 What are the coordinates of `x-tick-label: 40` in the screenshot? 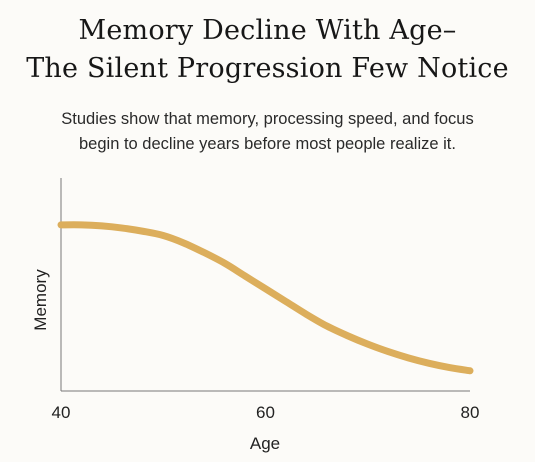 It's located at (61, 412).